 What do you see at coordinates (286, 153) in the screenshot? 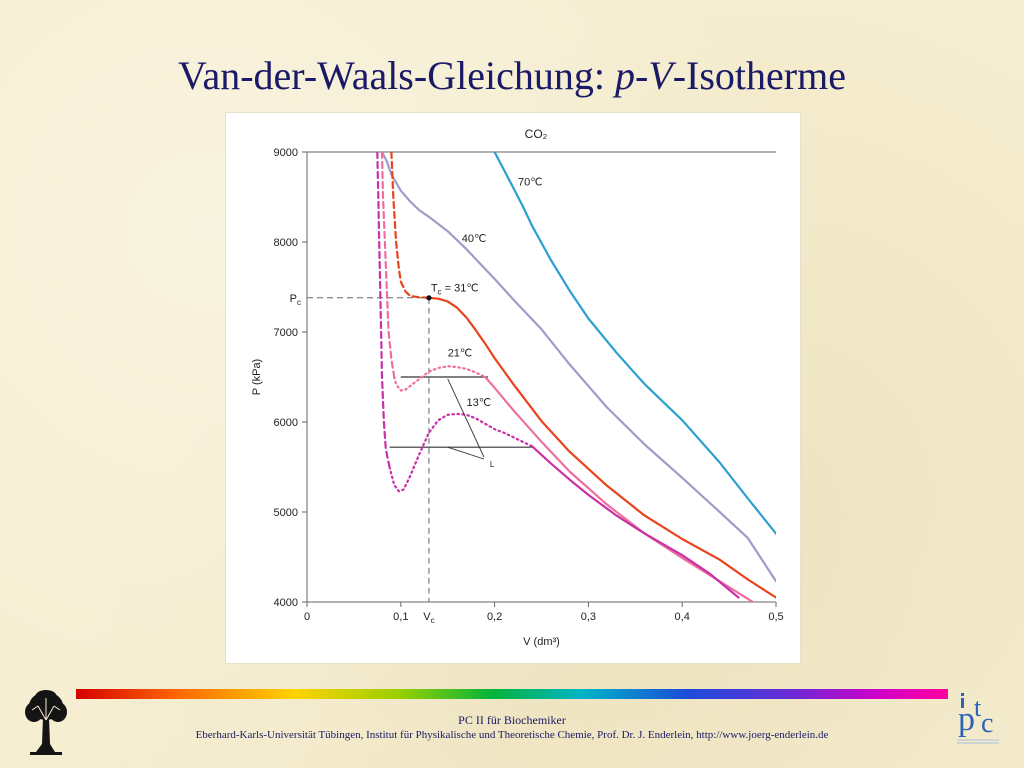
I see `y-tick-label: 9000` at bounding box center [286, 153].